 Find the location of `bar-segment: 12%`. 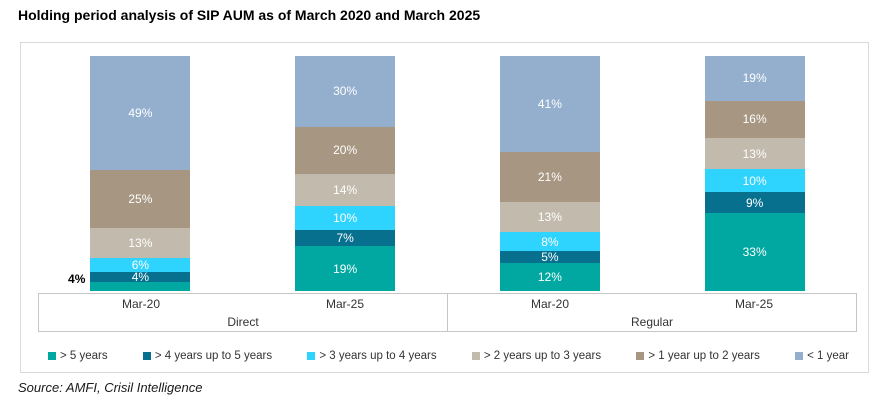

bar-segment: 12% is located at coordinates (549, 276).